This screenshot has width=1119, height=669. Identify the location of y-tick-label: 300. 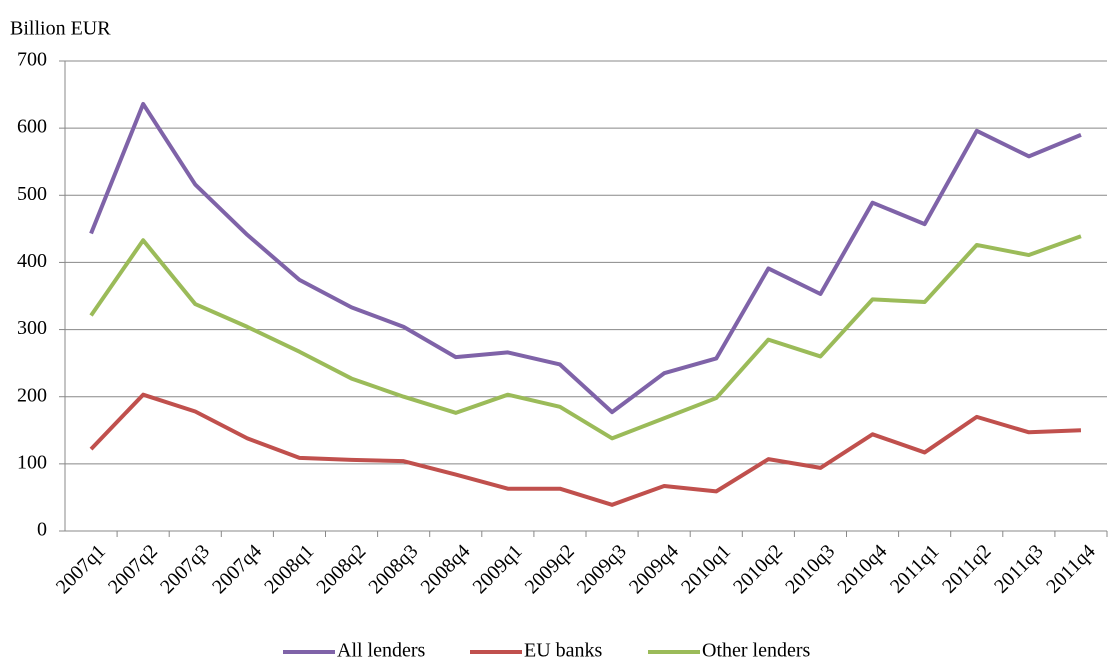
(32, 328).